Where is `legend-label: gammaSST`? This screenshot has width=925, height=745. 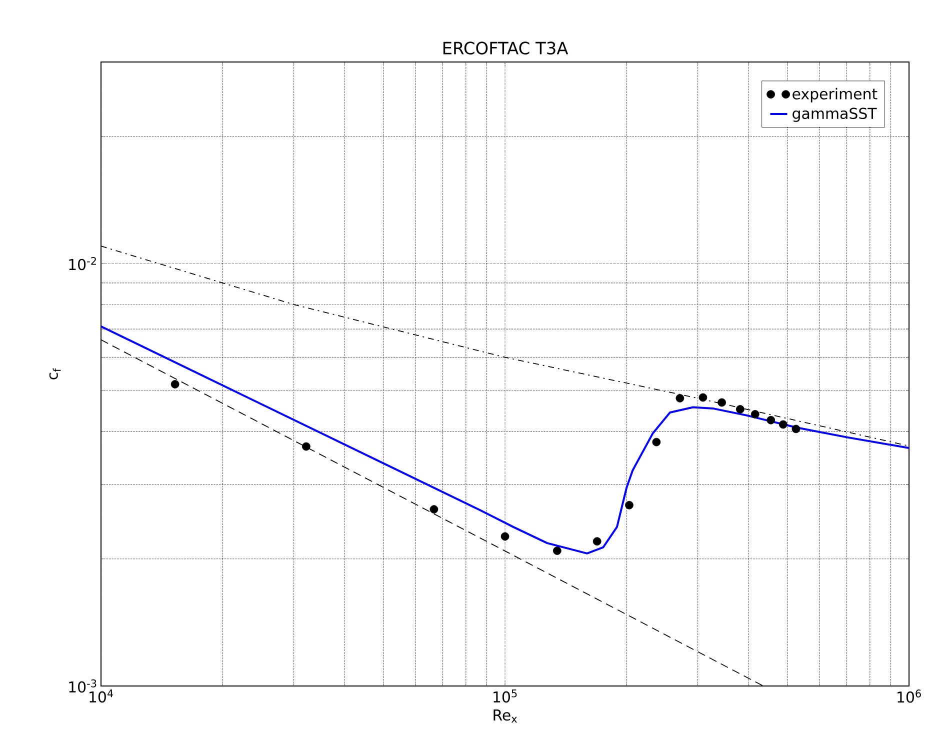
legend-label: gammaSST is located at coordinates (834, 115).